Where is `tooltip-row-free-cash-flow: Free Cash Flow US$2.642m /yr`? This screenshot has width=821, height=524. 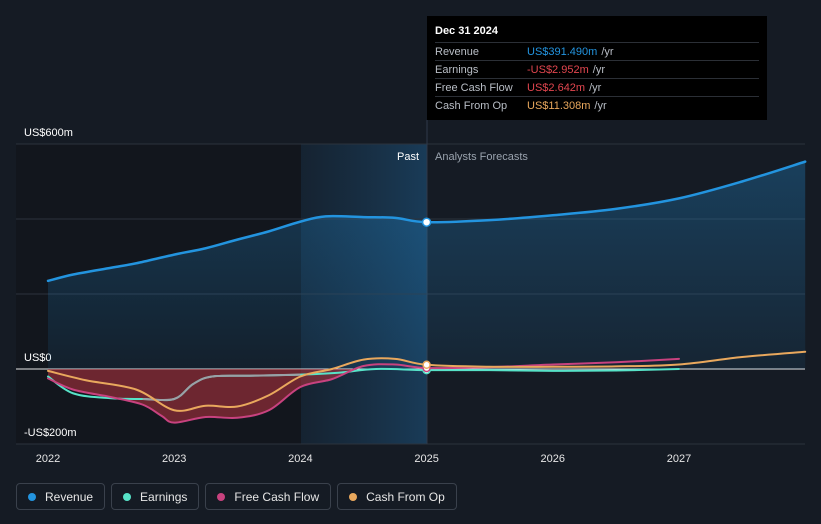
tooltip-row-free-cash-flow: Free Cash Flow US$2.642m /yr is located at coordinates (597, 87).